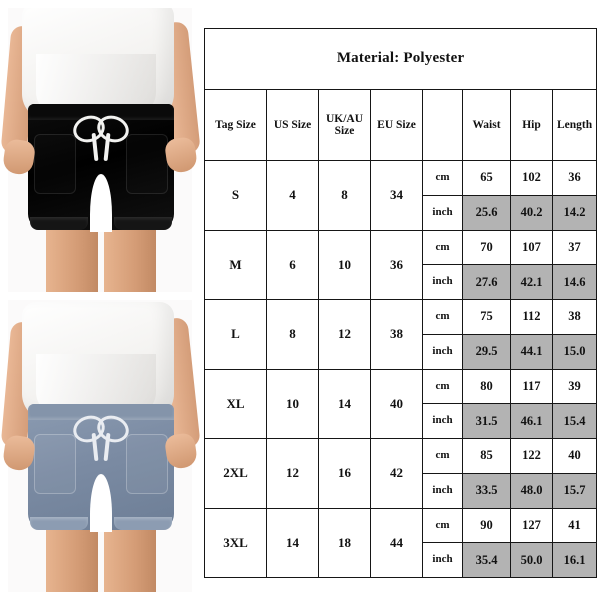  Describe the element at coordinates (486, 421) in the screenshot. I see `cell-waist-inch: 31.5` at that location.